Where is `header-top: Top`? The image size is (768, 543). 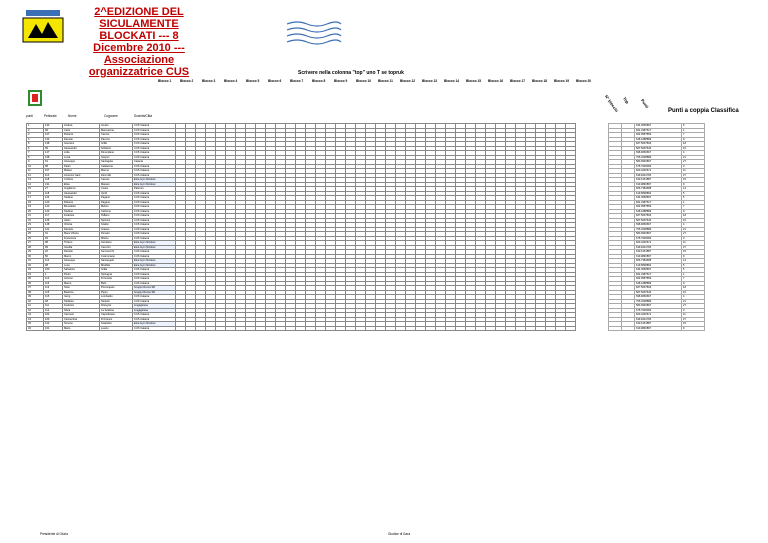 header-top: Top is located at coordinates (626, 100).